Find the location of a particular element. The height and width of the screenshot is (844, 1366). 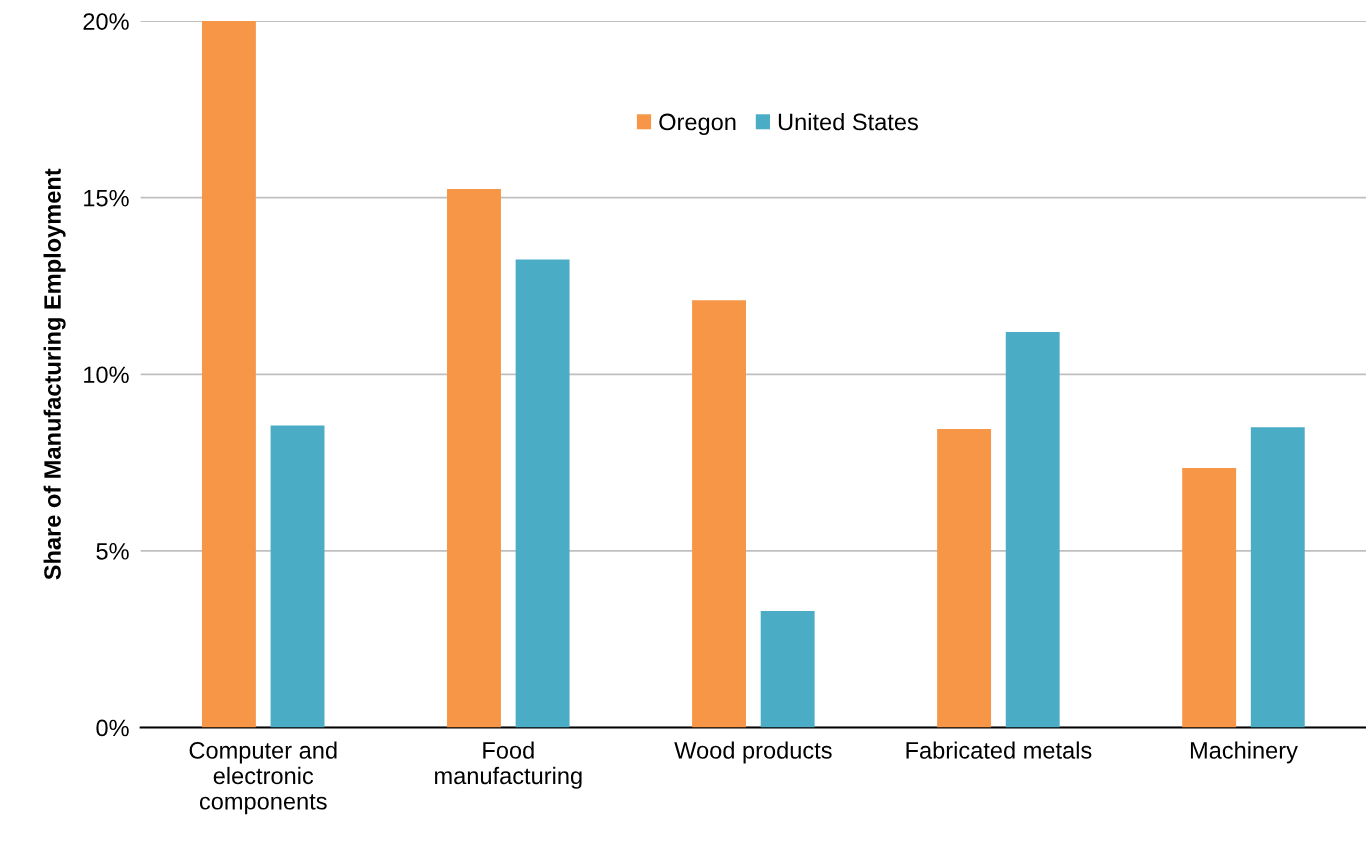

x-tick-label: Food manufacturing is located at coordinates (508, 765).